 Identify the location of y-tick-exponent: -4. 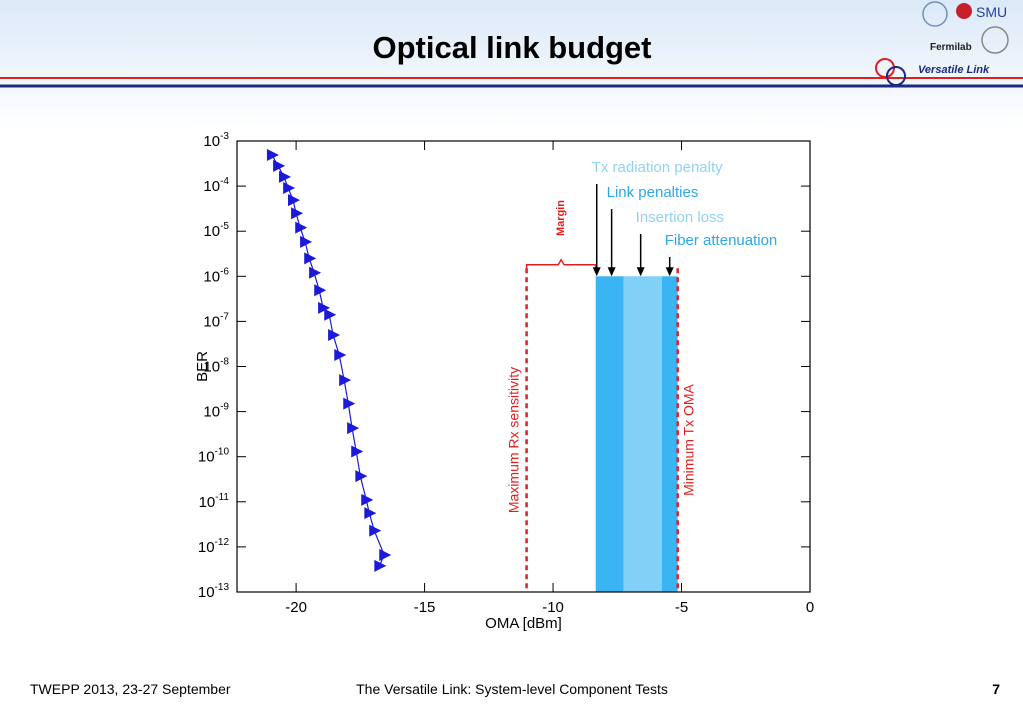
(224, 181).